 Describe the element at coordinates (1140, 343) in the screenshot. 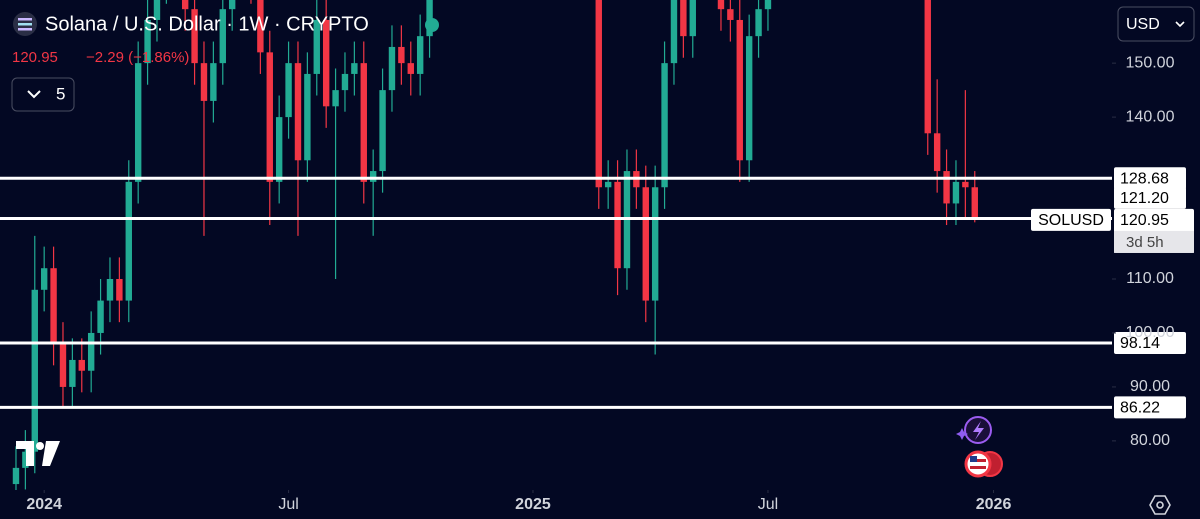

I see `level-label: 98.14` at that location.